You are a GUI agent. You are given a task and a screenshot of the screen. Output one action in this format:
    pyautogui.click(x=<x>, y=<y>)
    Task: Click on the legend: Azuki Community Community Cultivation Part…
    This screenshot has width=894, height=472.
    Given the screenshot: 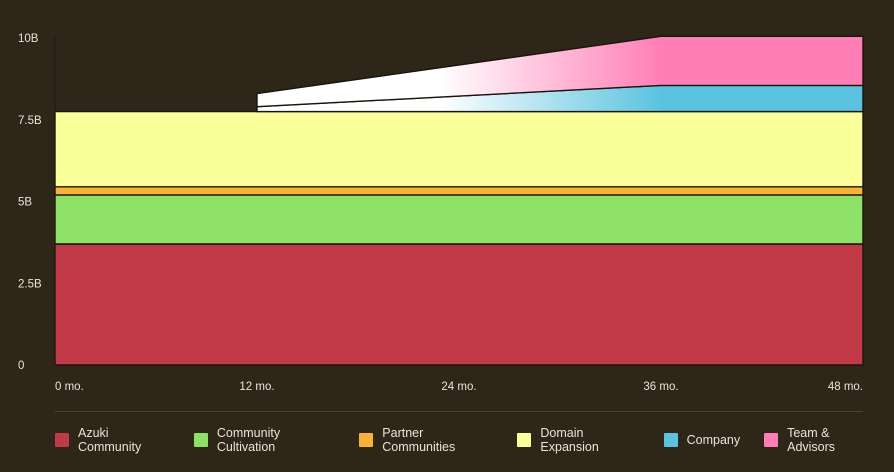 What is the action you would take?
    pyautogui.click(x=465, y=440)
    